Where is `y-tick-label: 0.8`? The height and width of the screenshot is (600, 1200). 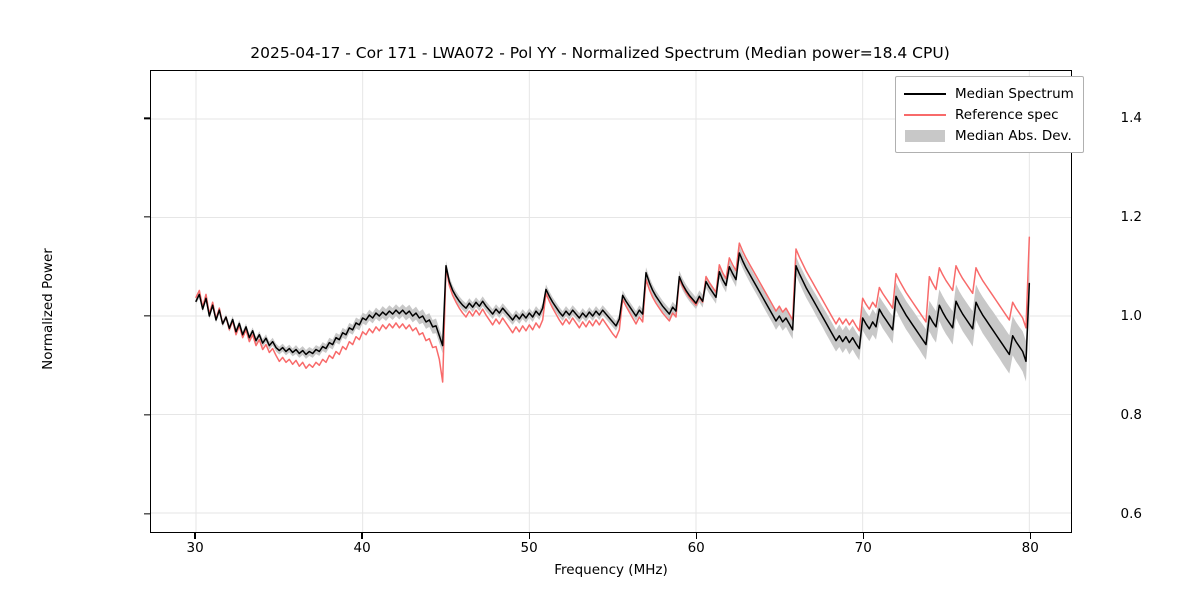
y-tick-label: 0.8 is located at coordinates (1131, 415).